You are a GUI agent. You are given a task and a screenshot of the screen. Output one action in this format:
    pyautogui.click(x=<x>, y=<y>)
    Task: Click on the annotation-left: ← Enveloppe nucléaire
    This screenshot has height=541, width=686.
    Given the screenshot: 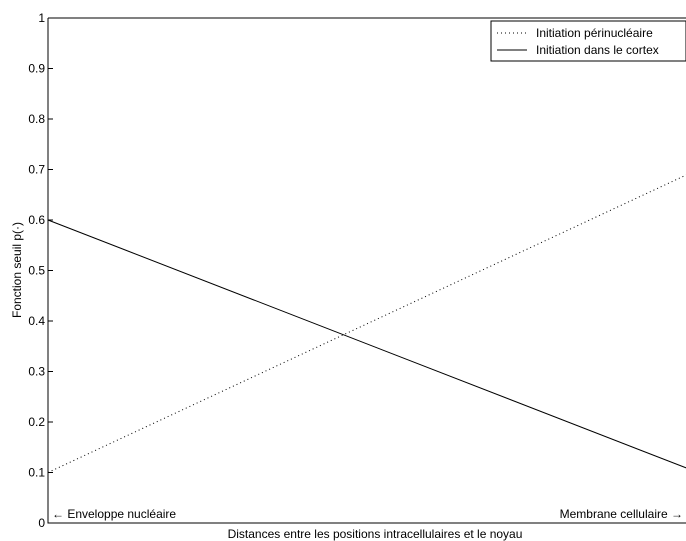 What is the action you would take?
    pyautogui.click(x=114, y=514)
    